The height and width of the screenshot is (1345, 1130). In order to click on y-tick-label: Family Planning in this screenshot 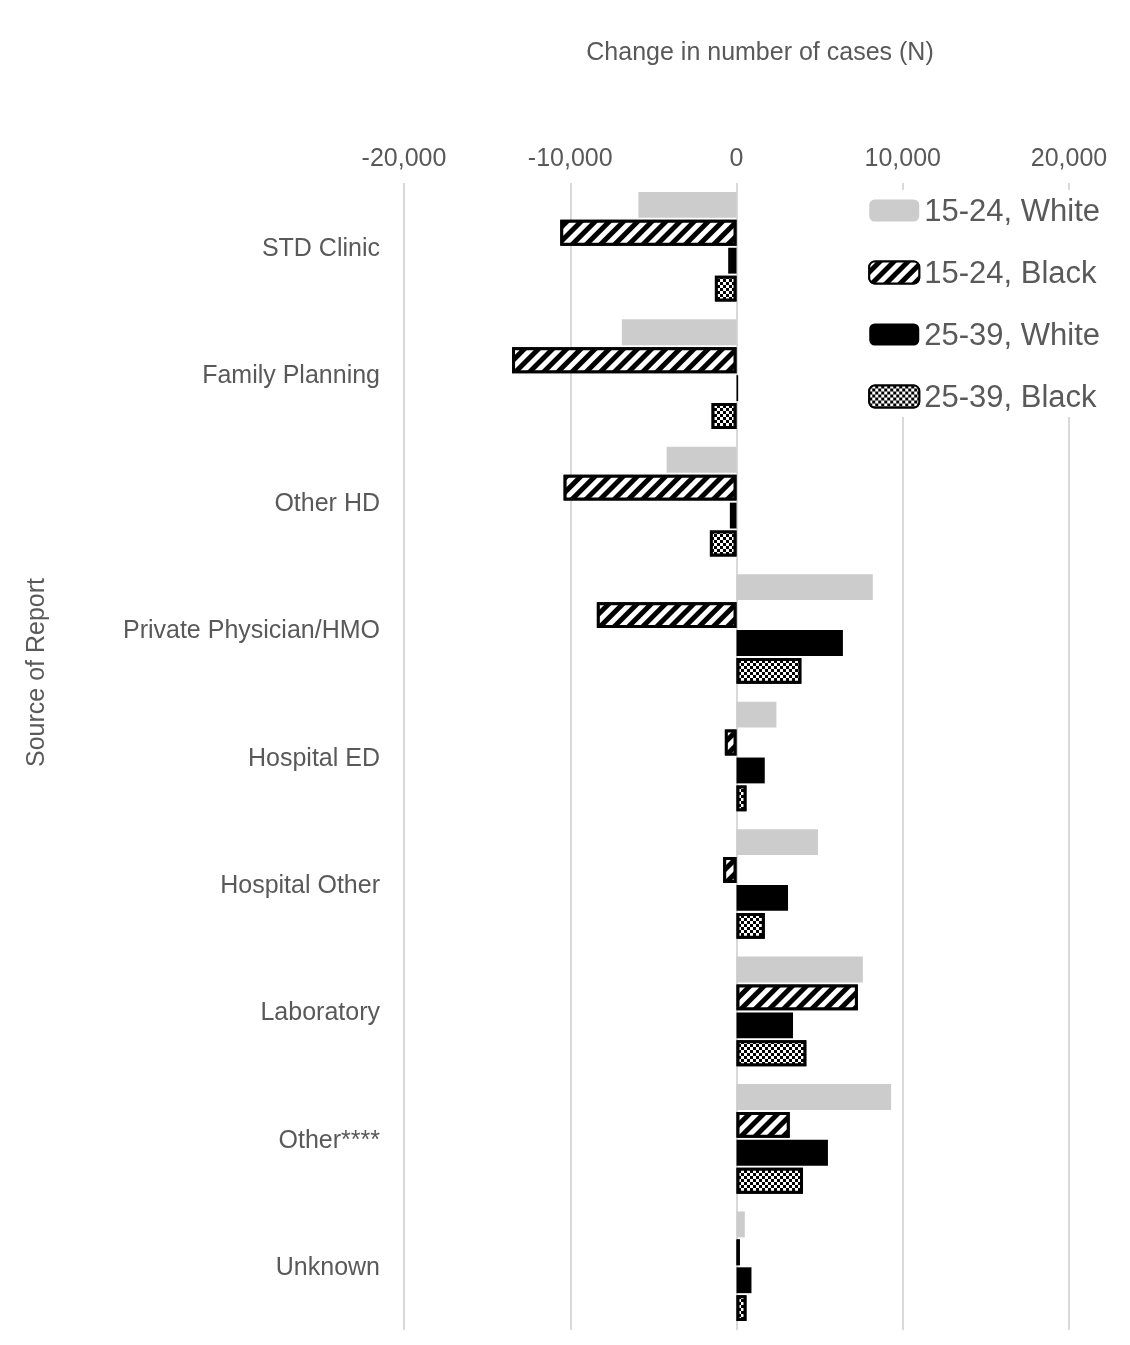, I will do `click(291, 374)`.